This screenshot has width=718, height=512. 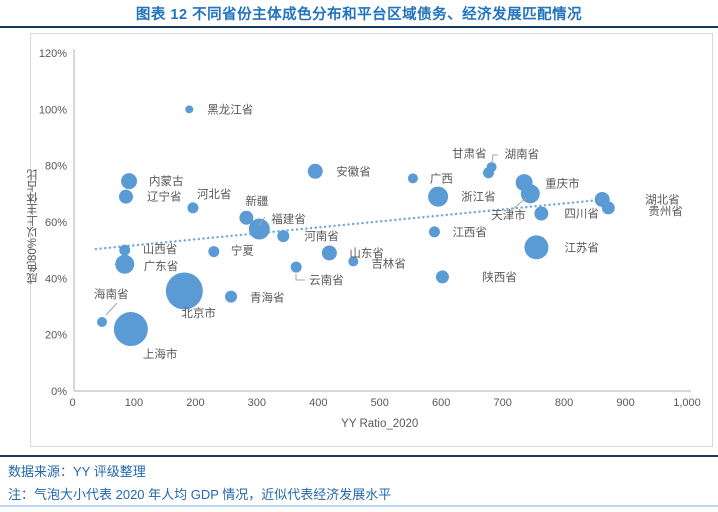 What do you see at coordinates (33, 226) in the screenshot?
I see `y-axis-title: 成色80%以上主体占比` at bounding box center [33, 226].